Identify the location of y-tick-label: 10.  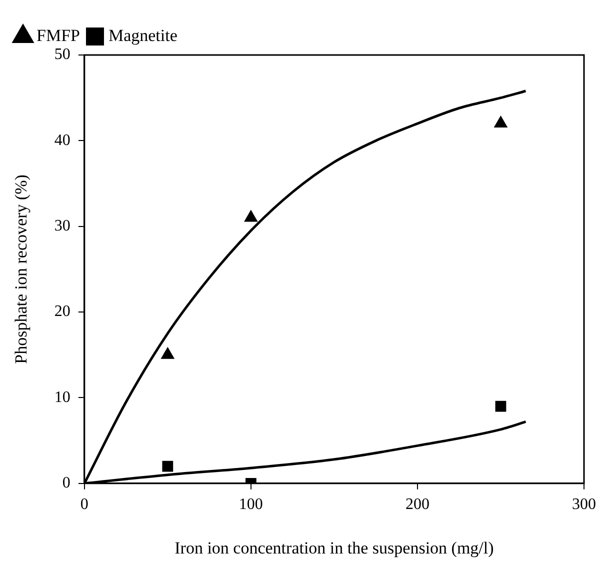
(62, 397).